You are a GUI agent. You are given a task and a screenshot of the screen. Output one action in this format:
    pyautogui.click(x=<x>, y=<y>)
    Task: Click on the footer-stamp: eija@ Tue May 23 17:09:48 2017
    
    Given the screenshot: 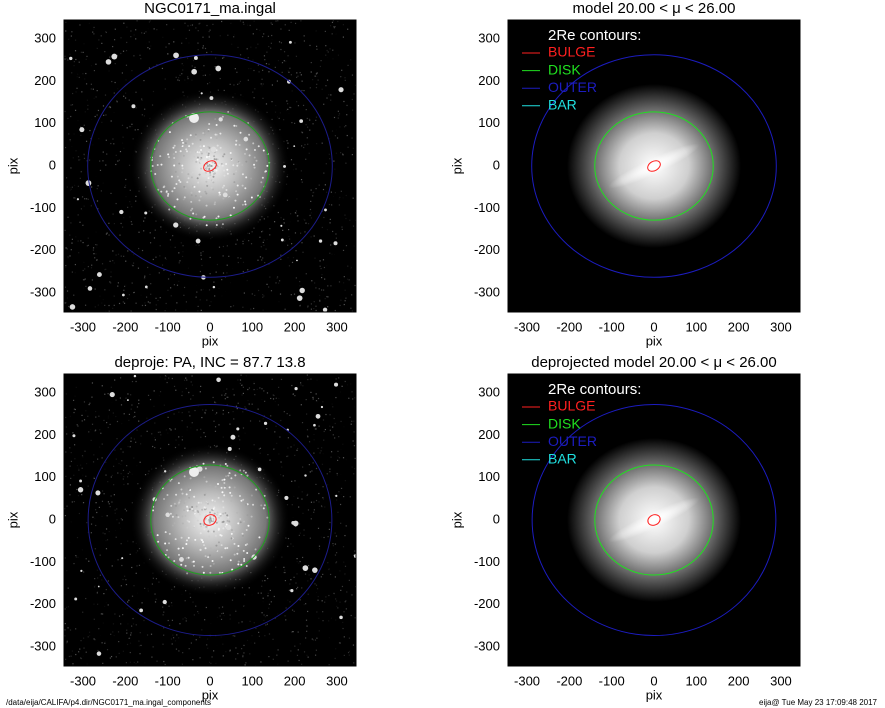 What is the action you would take?
    pyautogui.click(x=818, y=702)
    